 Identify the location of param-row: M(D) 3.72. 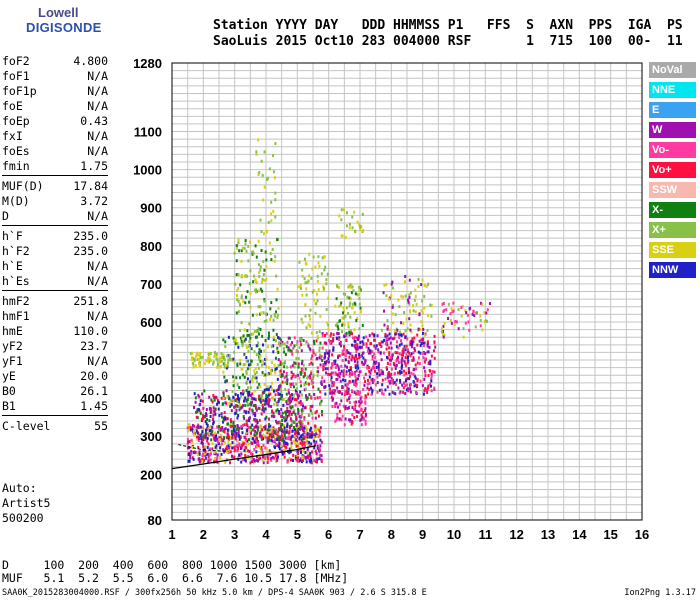
(55, 201).